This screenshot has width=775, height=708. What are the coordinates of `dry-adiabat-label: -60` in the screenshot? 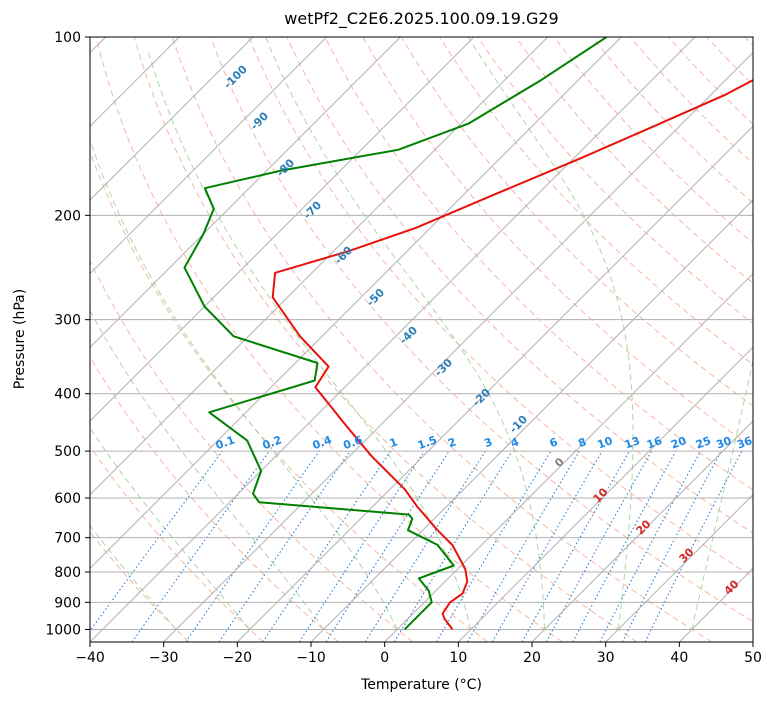 It's located at (343, 255).